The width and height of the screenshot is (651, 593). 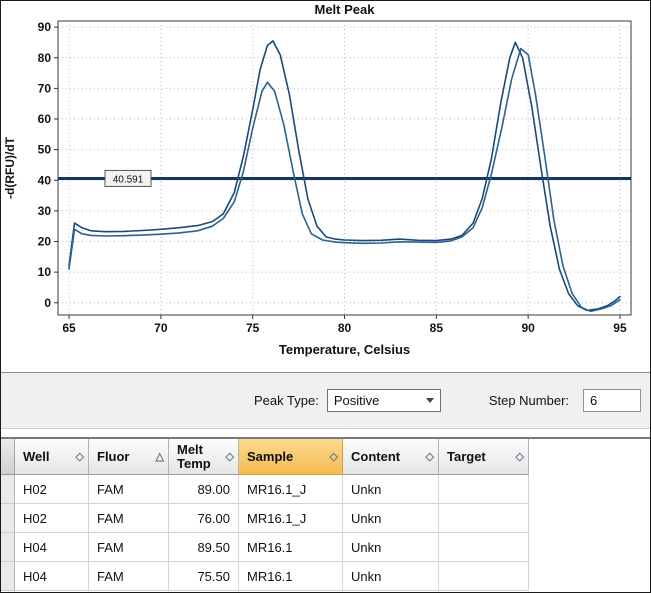 I want to click on y-tick-label: 0, so click(x=47, y=303).